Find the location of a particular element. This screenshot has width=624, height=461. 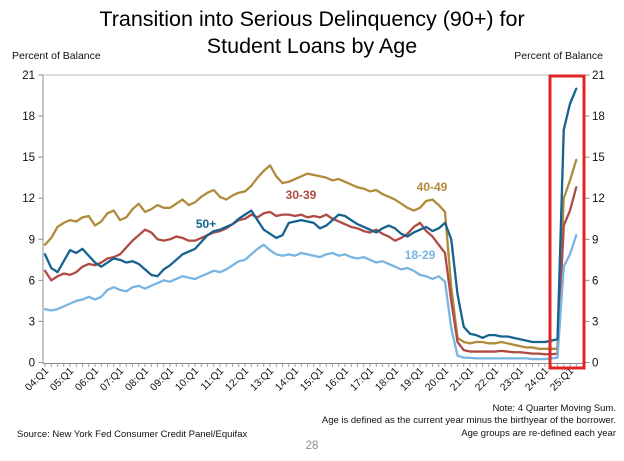

page-number: 28 is located at coordinates (312, 446).